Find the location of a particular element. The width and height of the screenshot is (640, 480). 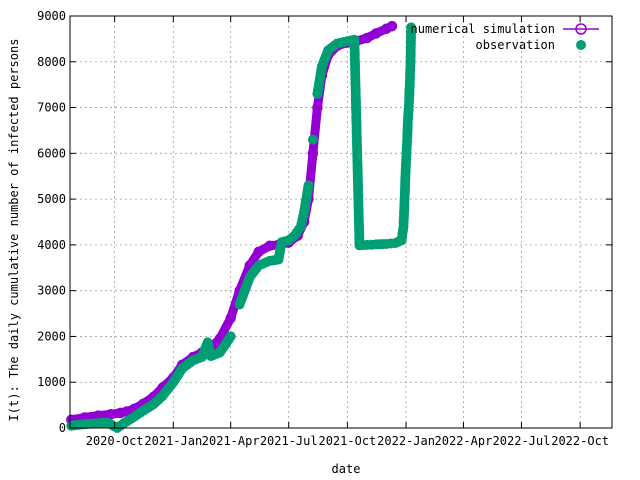

y-tick-label: 9000 is located at coordinates (51, 16).